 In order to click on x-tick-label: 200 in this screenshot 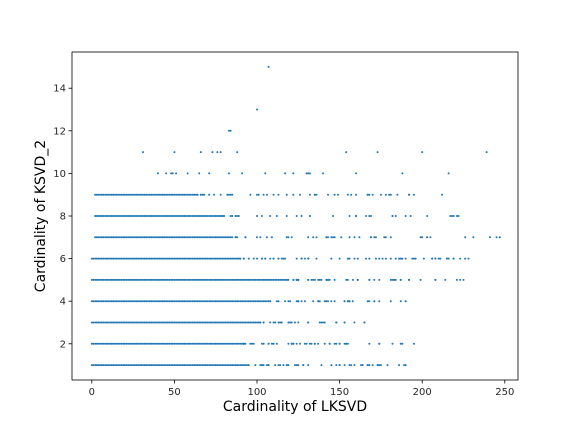, I will do `click(422, 392)`.